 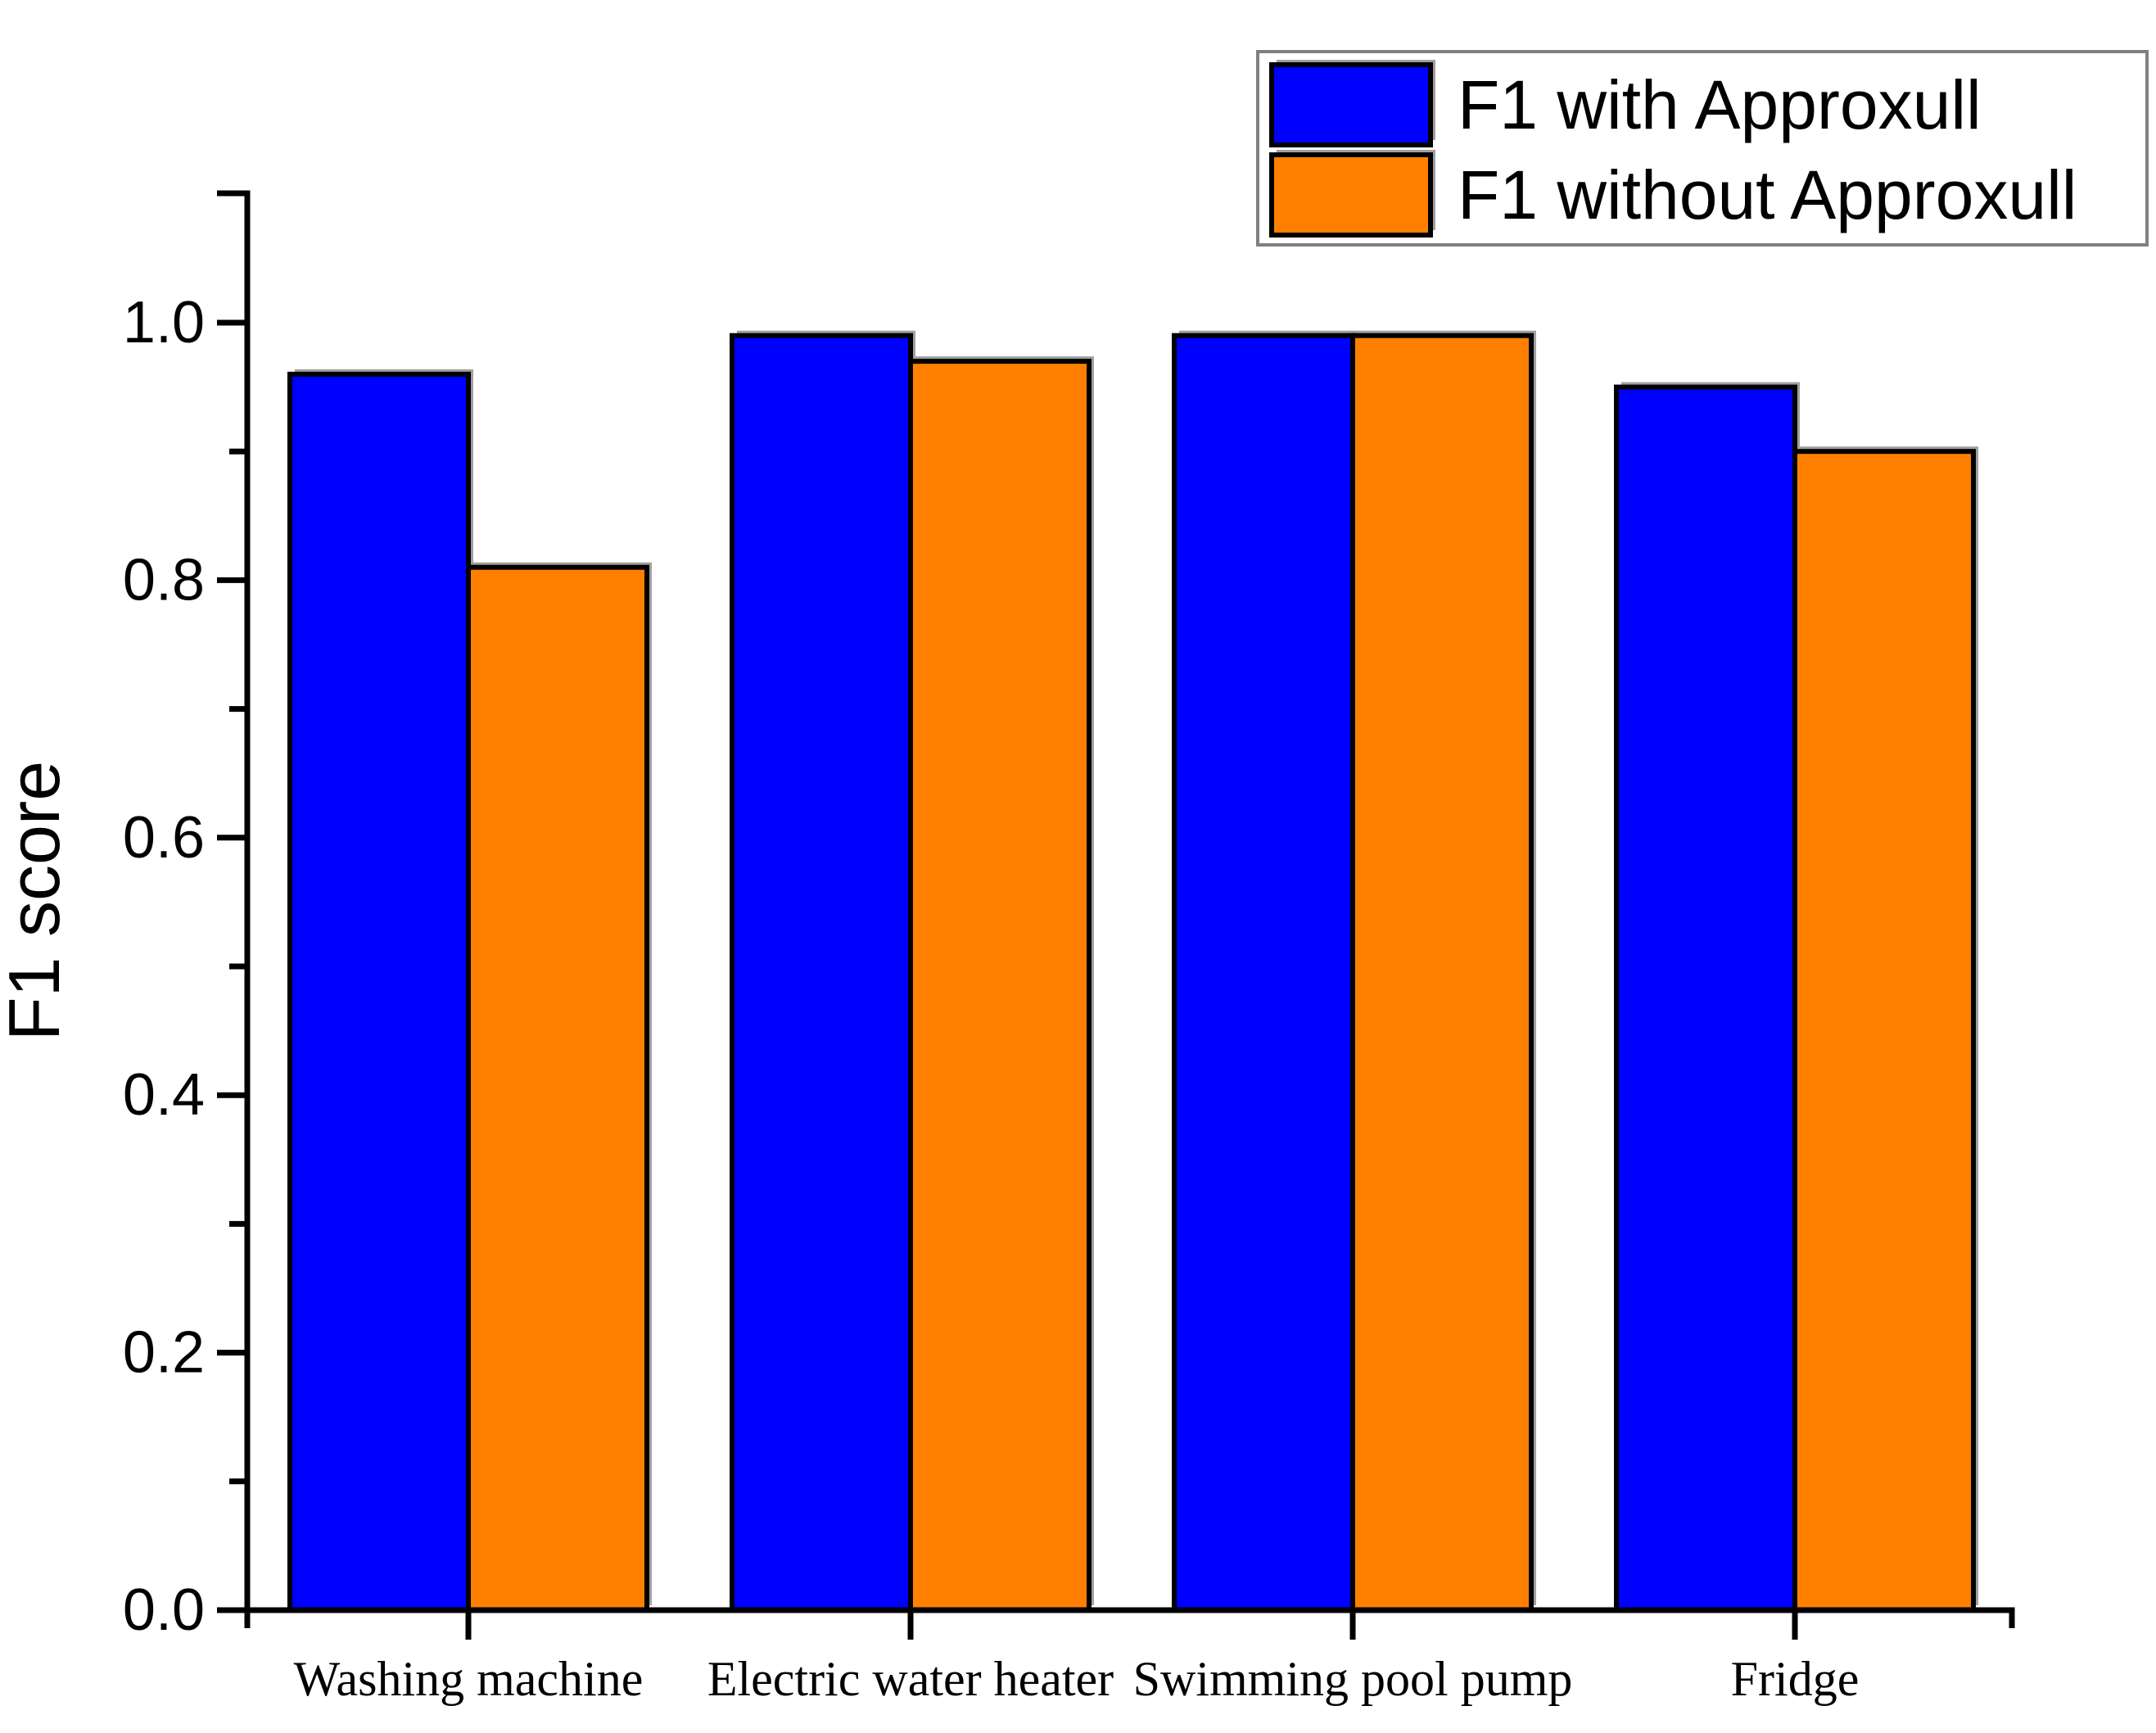 I want to click on y-axis-line, so click(x=234, y=909).